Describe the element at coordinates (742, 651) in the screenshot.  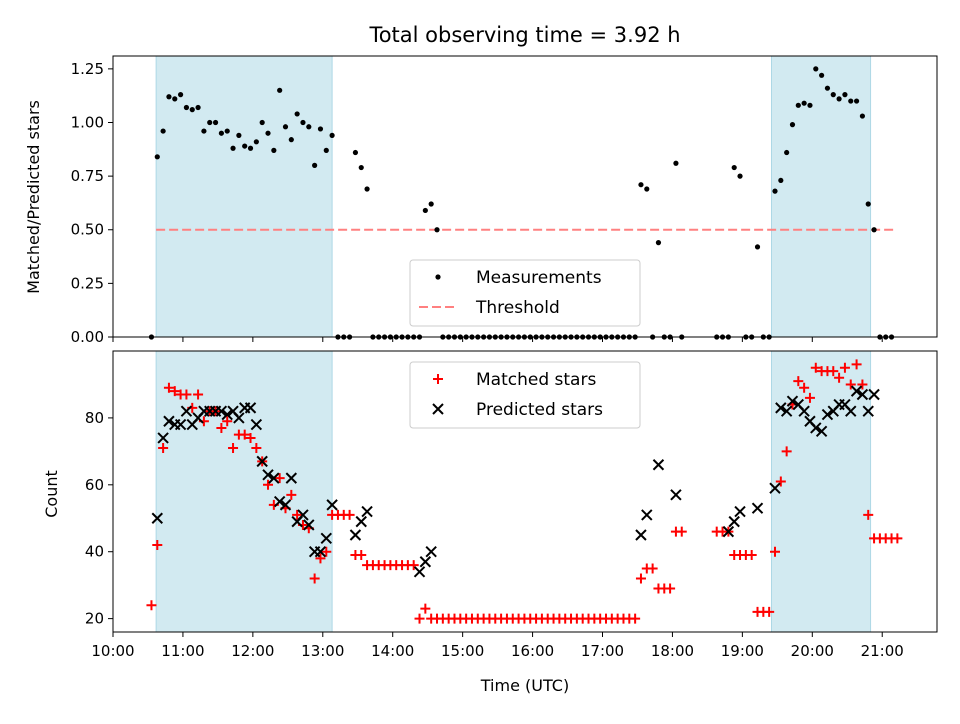
I see `x-tick-label: 19:00` at that location.